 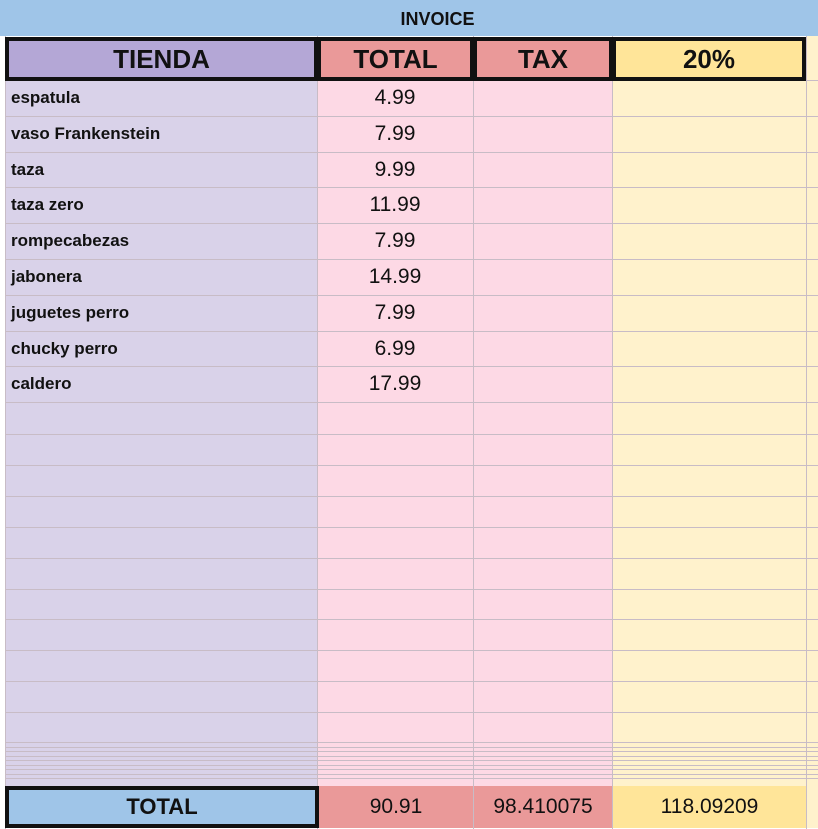 What do you see at coordinates (437, 18) in the screenshot?
I see `title: INVOICE` at bounding box center [437, 18].